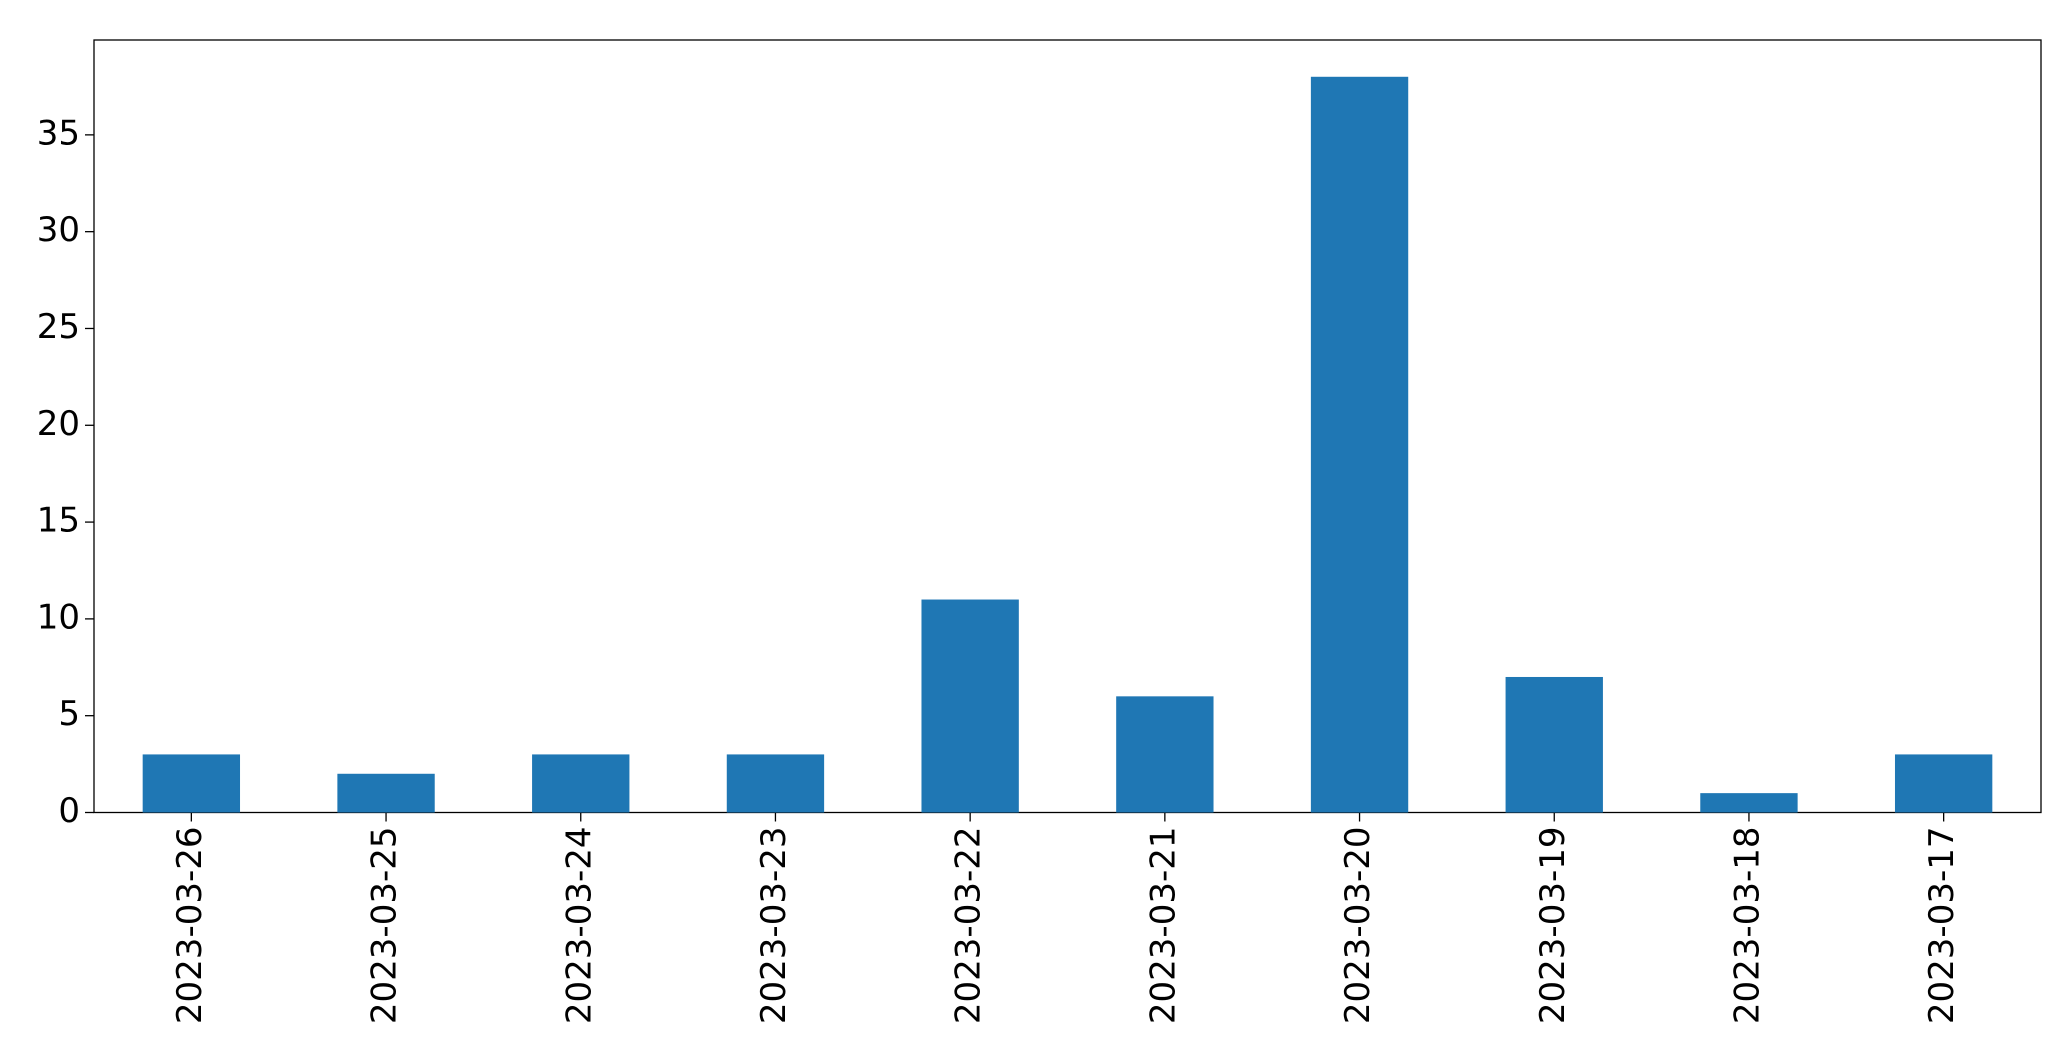 This screenshot has height=1061, width=2071. I want to click on x-tick-label: 2023-03-20, so click(1358, 926).